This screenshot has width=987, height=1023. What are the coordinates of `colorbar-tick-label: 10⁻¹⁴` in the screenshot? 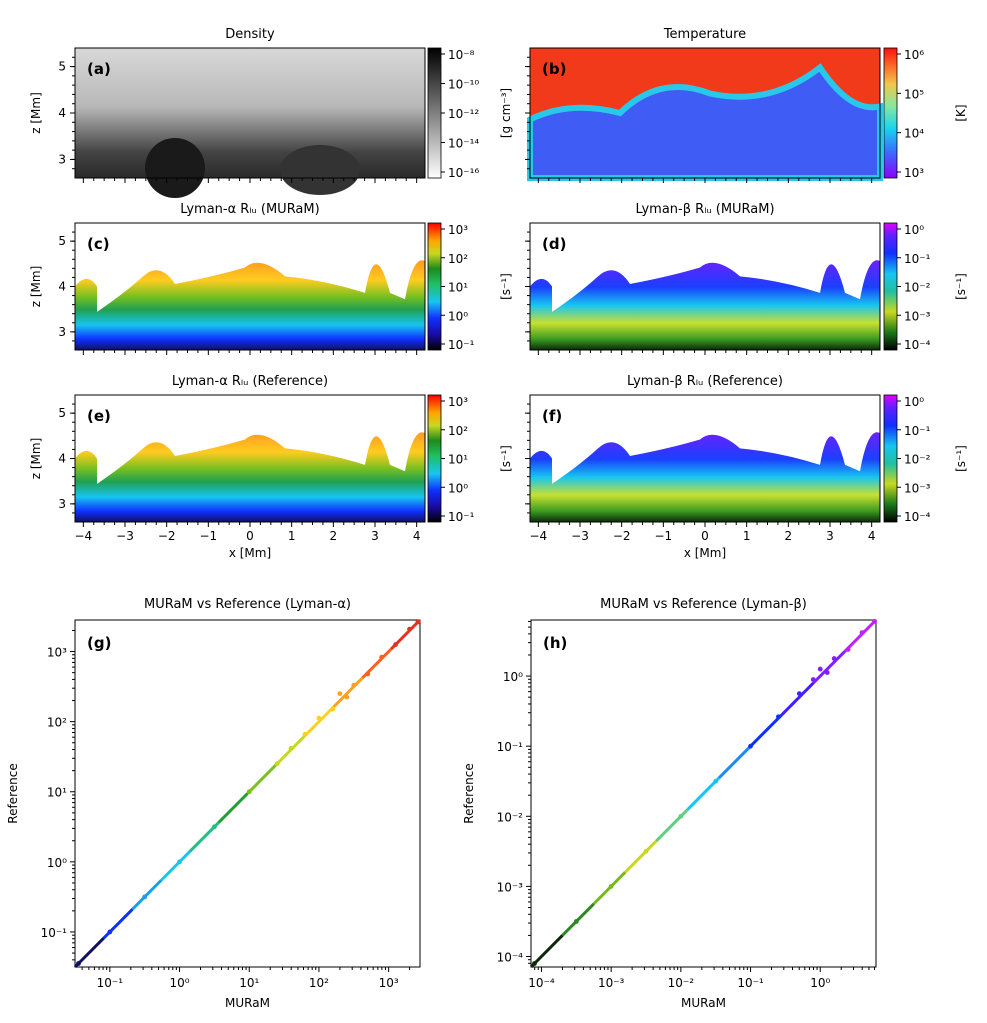 It's located at (463, 144).